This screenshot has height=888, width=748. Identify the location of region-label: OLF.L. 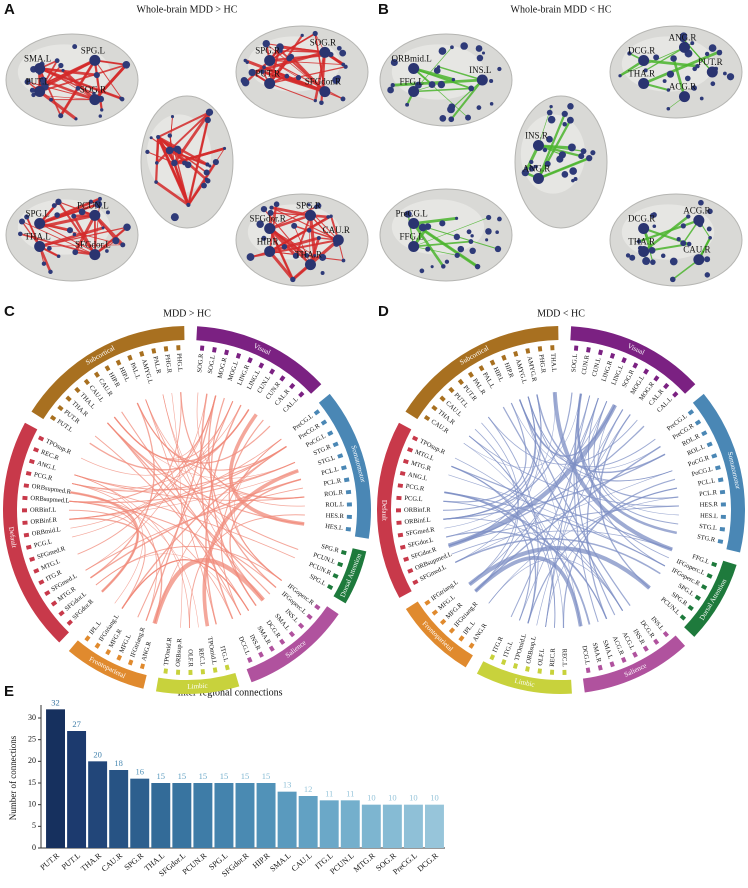
(541, 657).